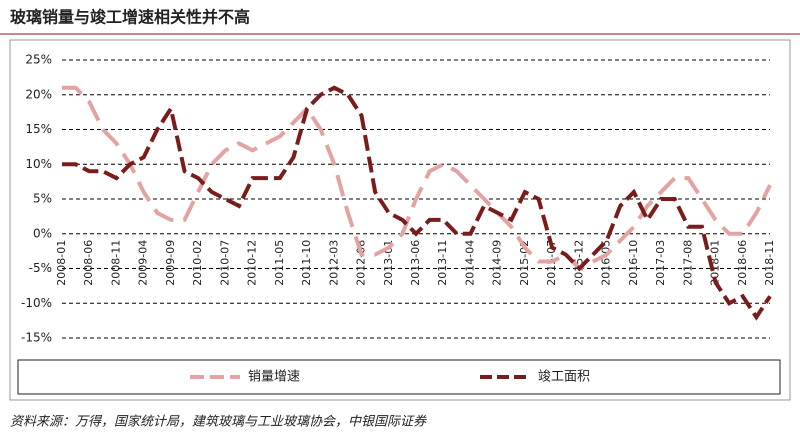  I want to click on legend-label: 销量增速, so click(274, 377).